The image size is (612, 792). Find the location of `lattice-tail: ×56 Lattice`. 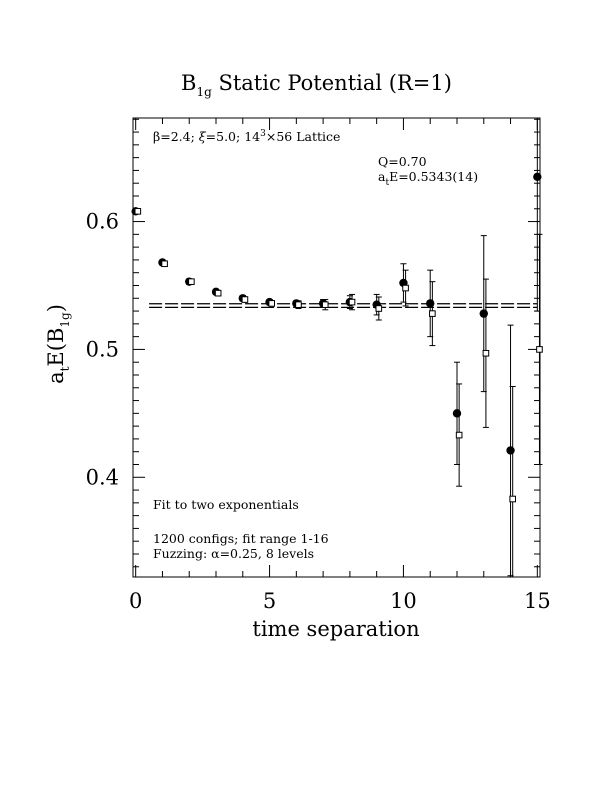

lattice-tail: ×56 Lattice is located at coordinates (303, 136).